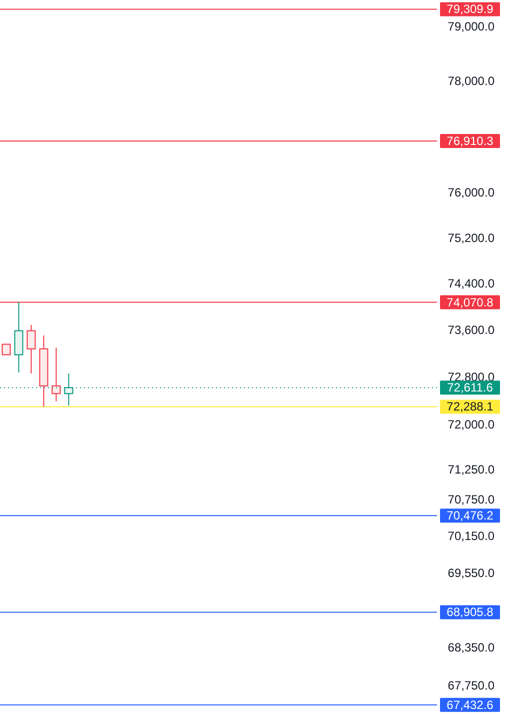 The height and width of the screenshot is (721, 510). I want to click on y-tick-label: 79,000.0, so click(471, 26).